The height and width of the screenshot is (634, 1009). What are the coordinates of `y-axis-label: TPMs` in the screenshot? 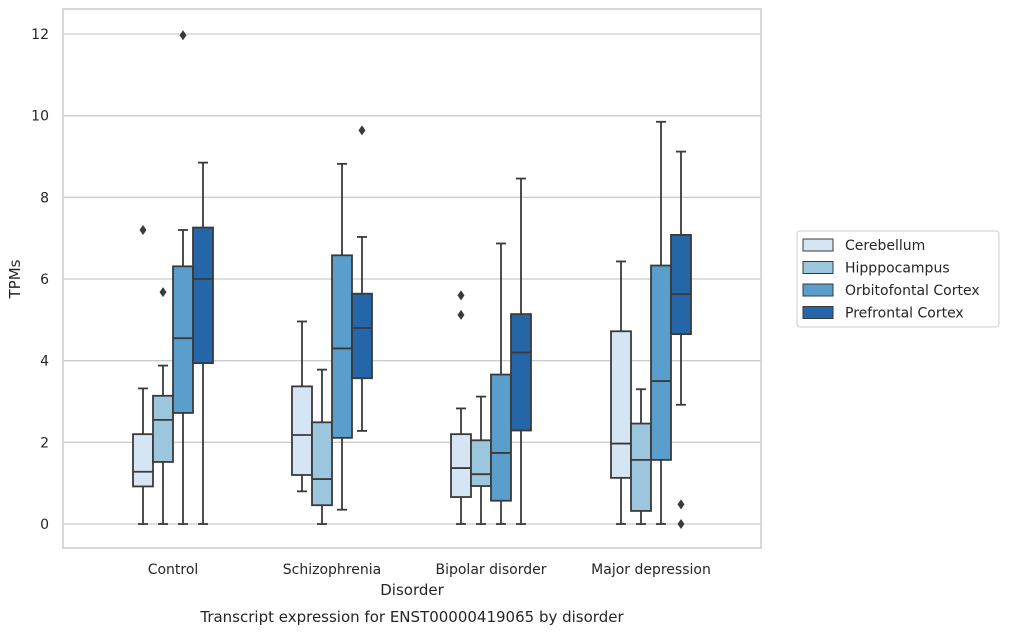 It's located at (15, 279).